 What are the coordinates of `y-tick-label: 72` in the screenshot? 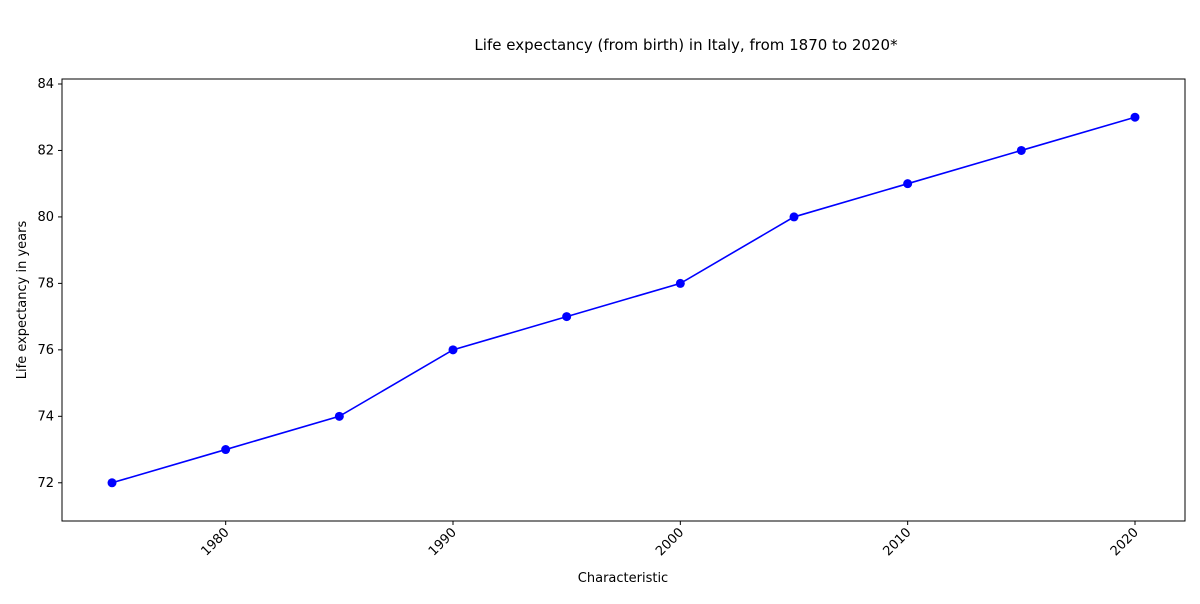 It's located at (45, 483).